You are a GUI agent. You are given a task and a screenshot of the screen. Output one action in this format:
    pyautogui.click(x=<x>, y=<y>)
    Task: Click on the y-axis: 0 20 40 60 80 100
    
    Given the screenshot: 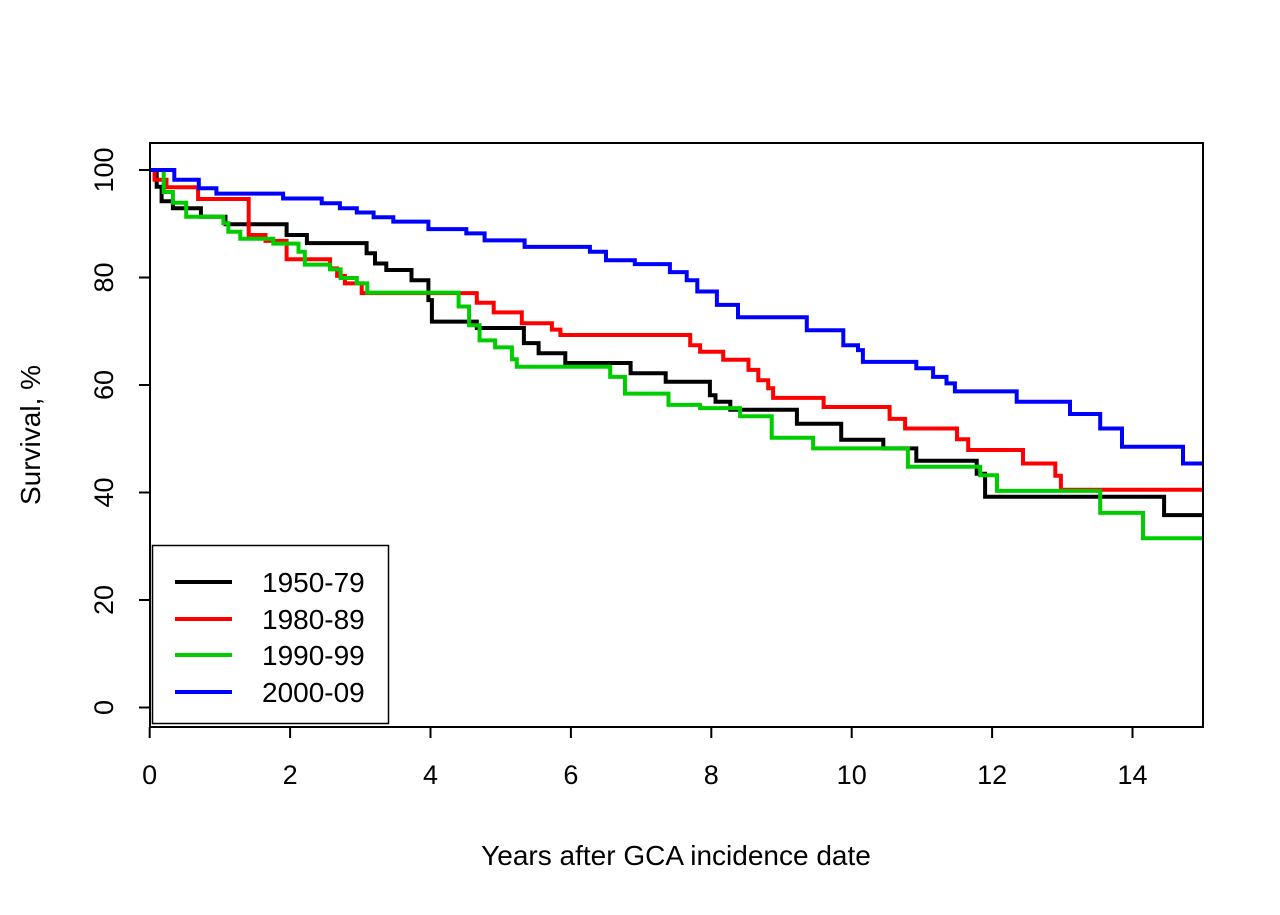 What is the action you would take?
    pyautogui.click(x=119, y=431)
    